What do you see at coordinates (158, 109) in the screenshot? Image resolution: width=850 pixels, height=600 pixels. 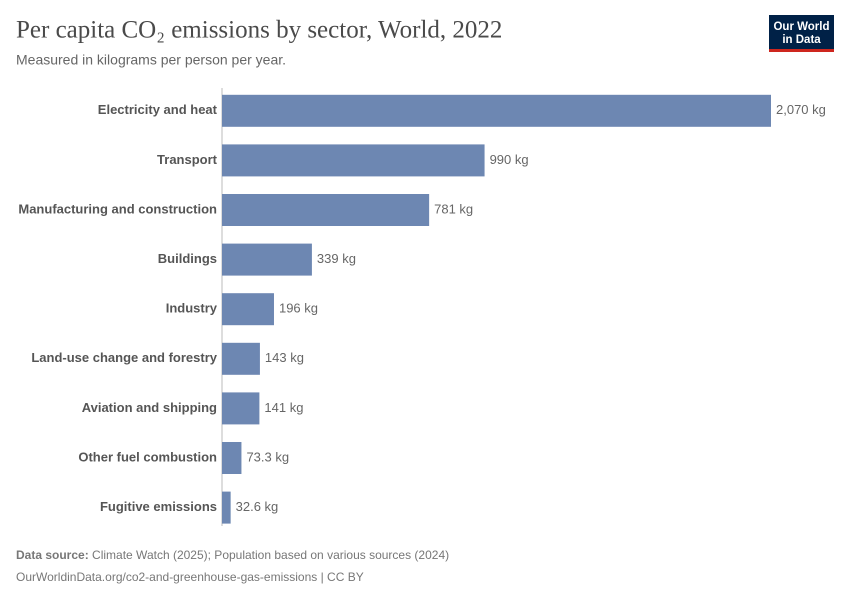 I see `category-label: Electricity and heat` at bounding box center [158, 109].